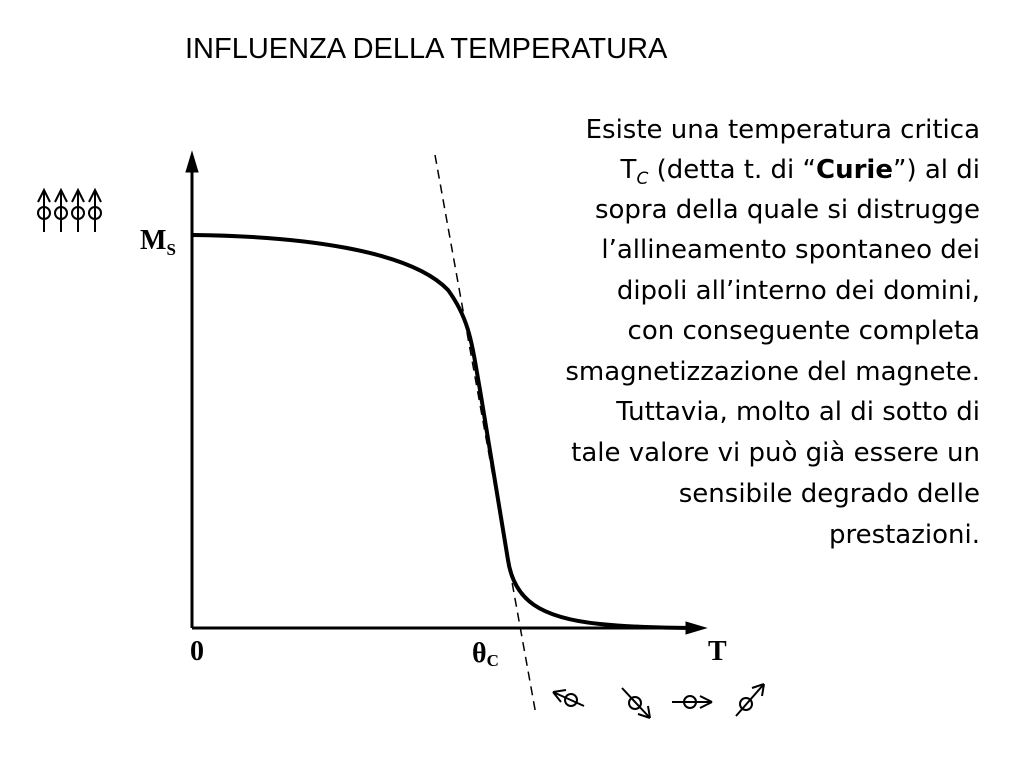 This screenshot has height=768, width=1024. I want to click on paragraph-line: prestazioni., so click(904, 535).